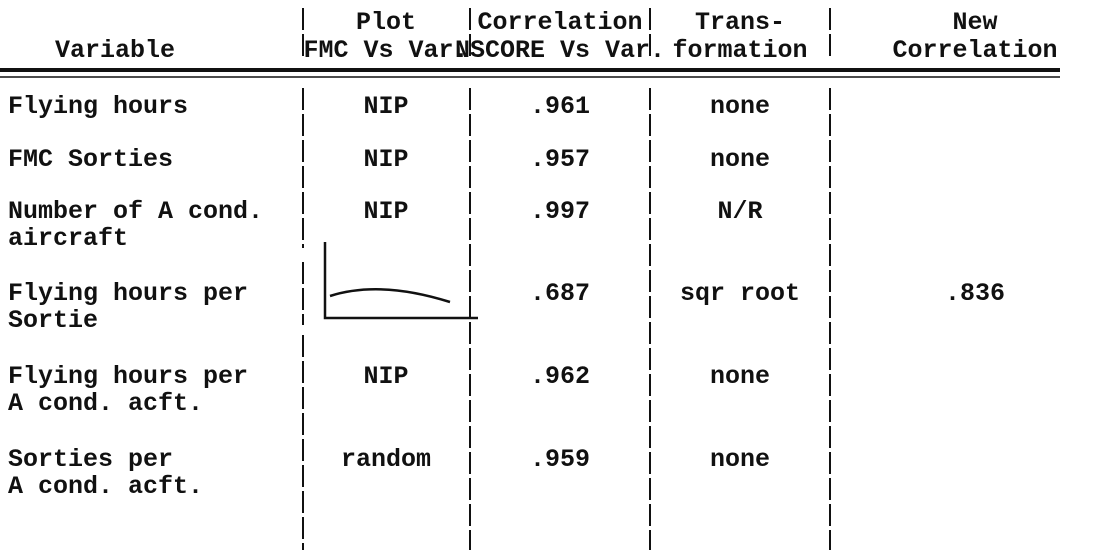 This screenshot has width=1115, height=555. Describe the element at coordinates (560, 459) in the screenshot. I see `correlation-cell: .959` at that location.